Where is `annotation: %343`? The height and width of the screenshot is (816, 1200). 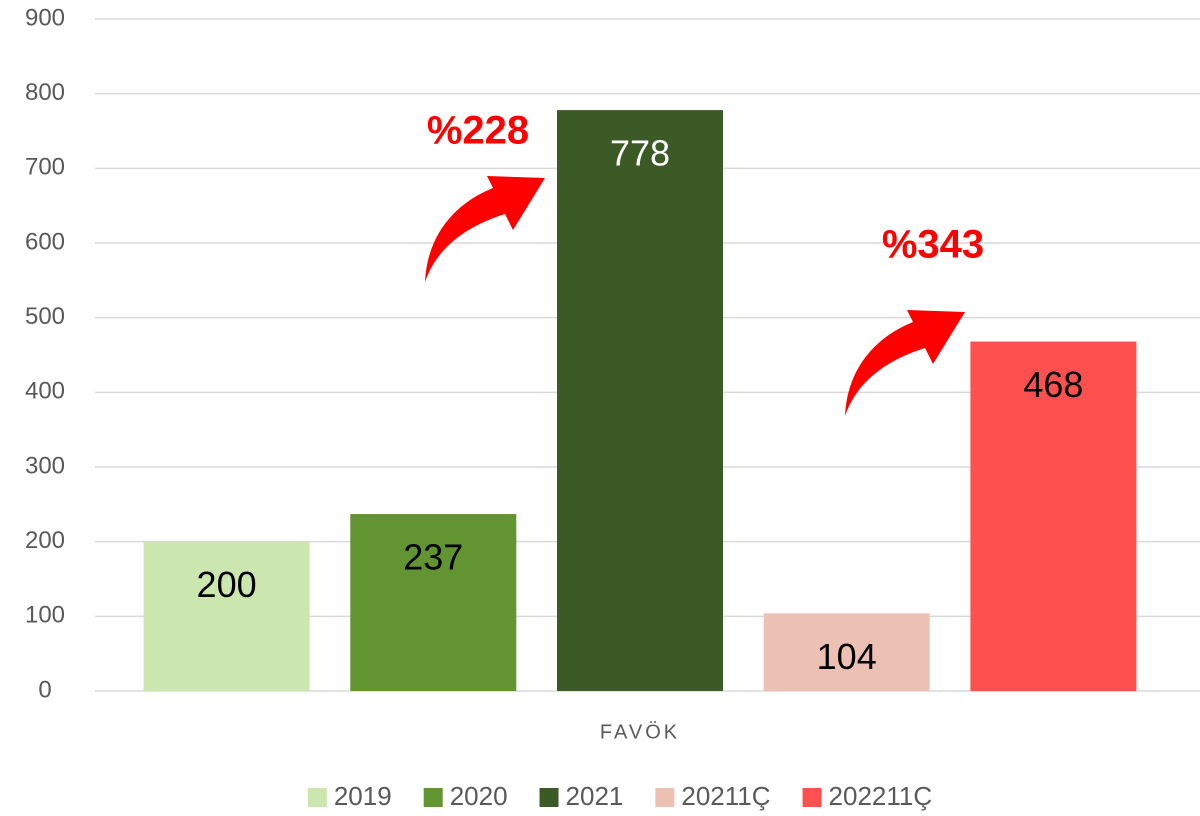
annotation: %343 is located at coordinates (933, 245).